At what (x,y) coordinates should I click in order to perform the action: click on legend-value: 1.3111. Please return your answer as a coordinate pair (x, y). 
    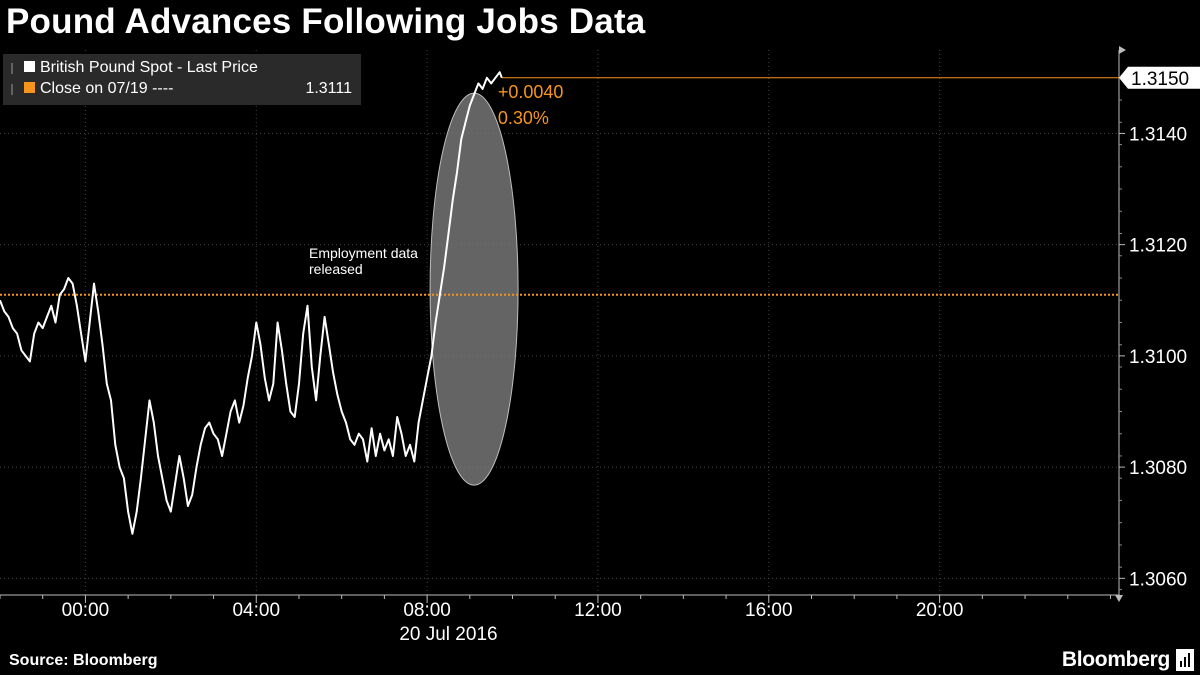
    Looking at the image, I should click on (328, 88).